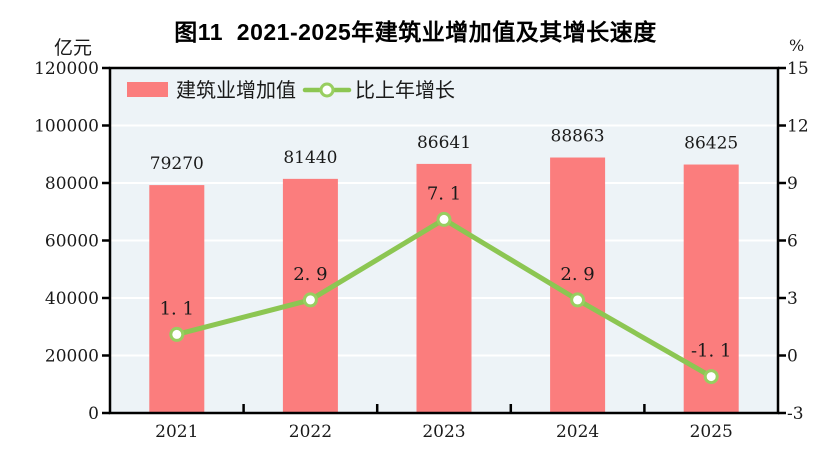 This screenshot has width=831, height=456. What do you see at coordinates (176, 432) in the screenshot?
I see `x-axis-label-2021: 2021` at bounding box center [176, 432].